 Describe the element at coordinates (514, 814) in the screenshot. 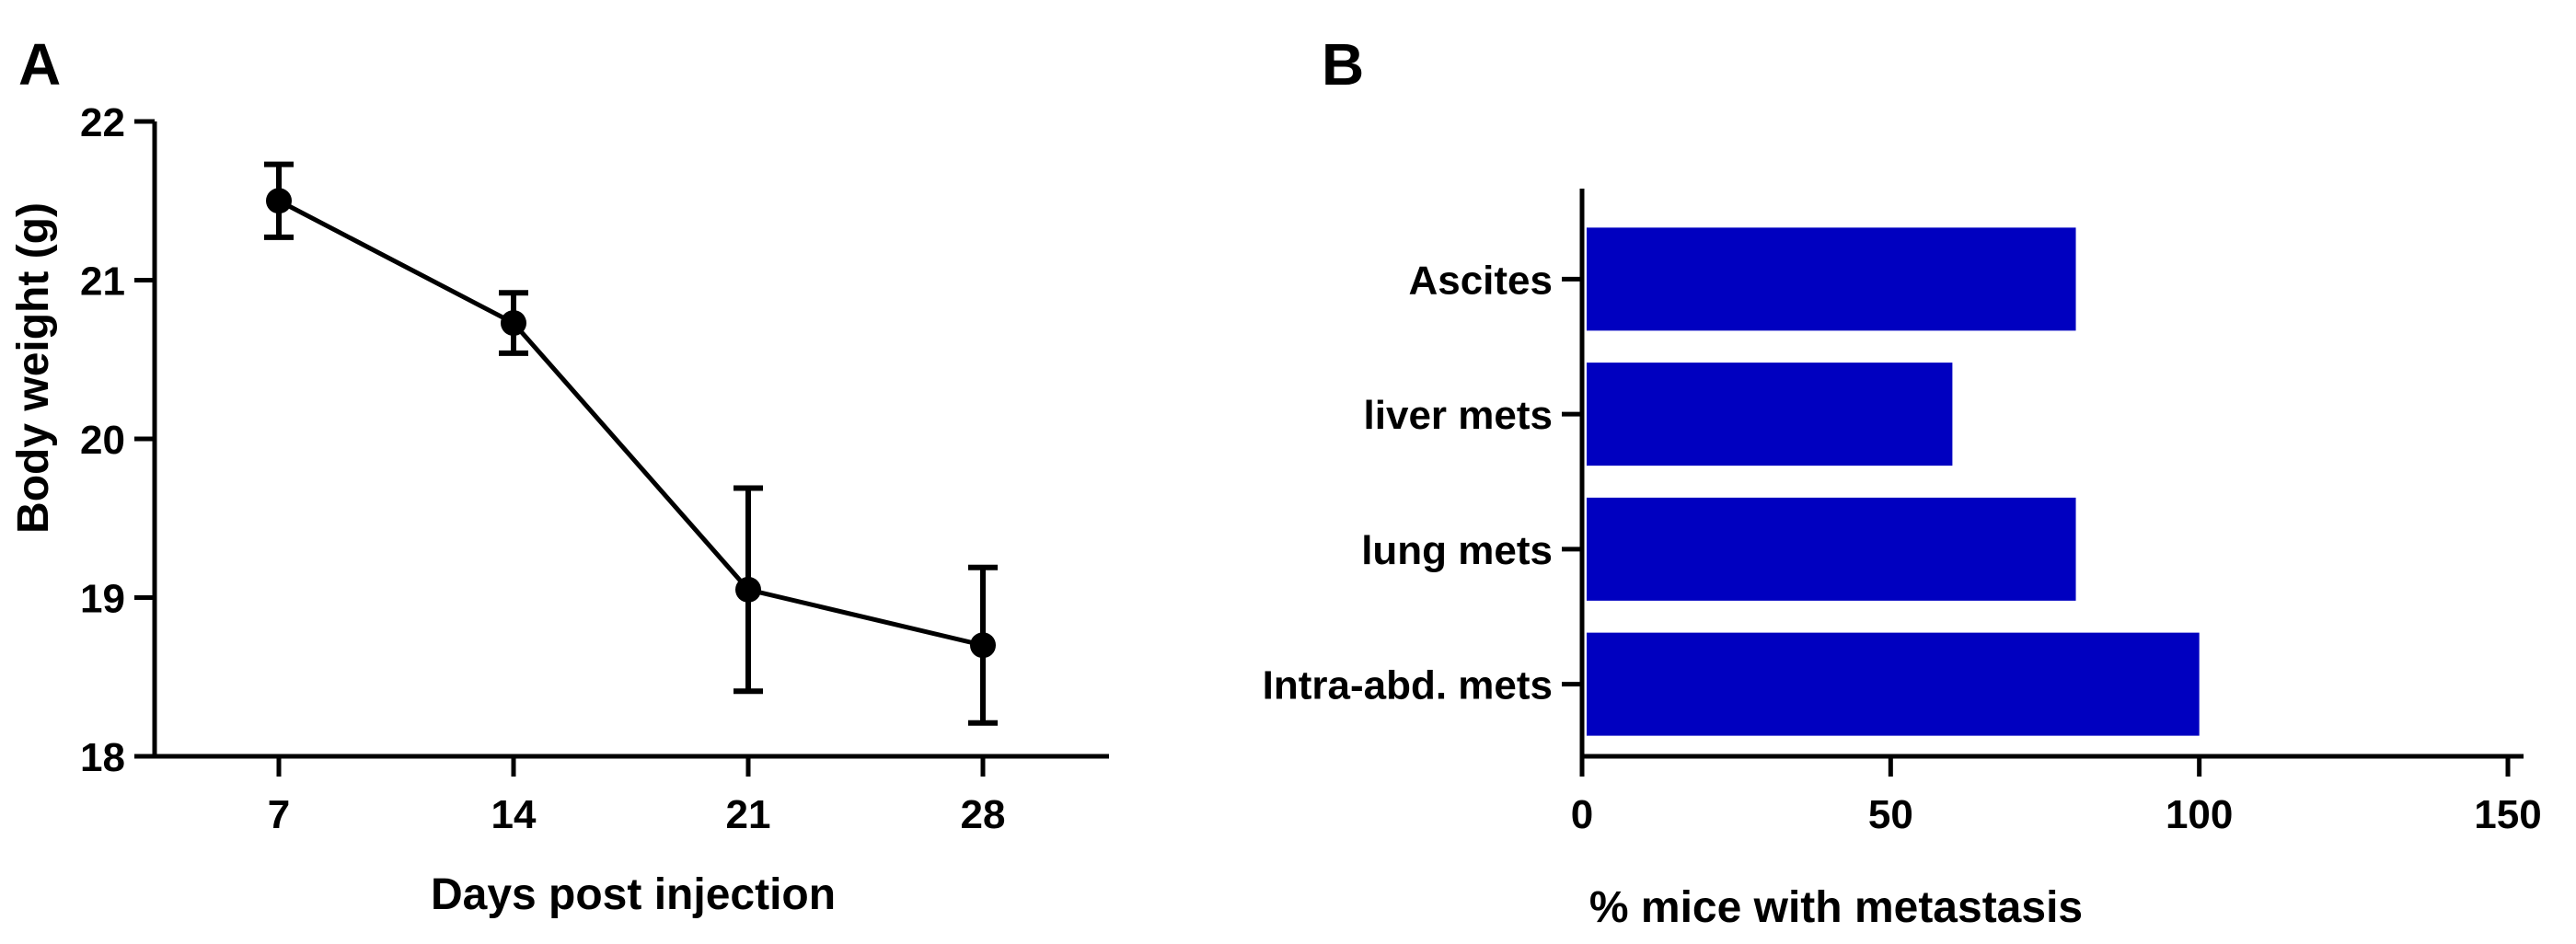

I see `panel-a-x-tick-label: 14` at that location.